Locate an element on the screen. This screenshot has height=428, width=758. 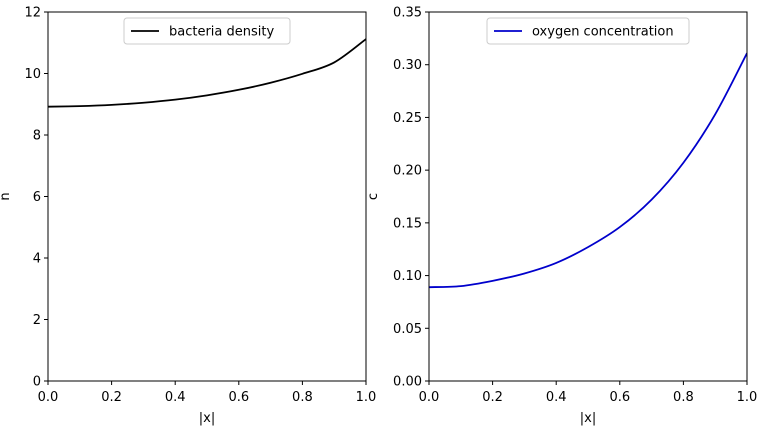
y-tick-label: 0.05 is located at coordinates (407, 329).